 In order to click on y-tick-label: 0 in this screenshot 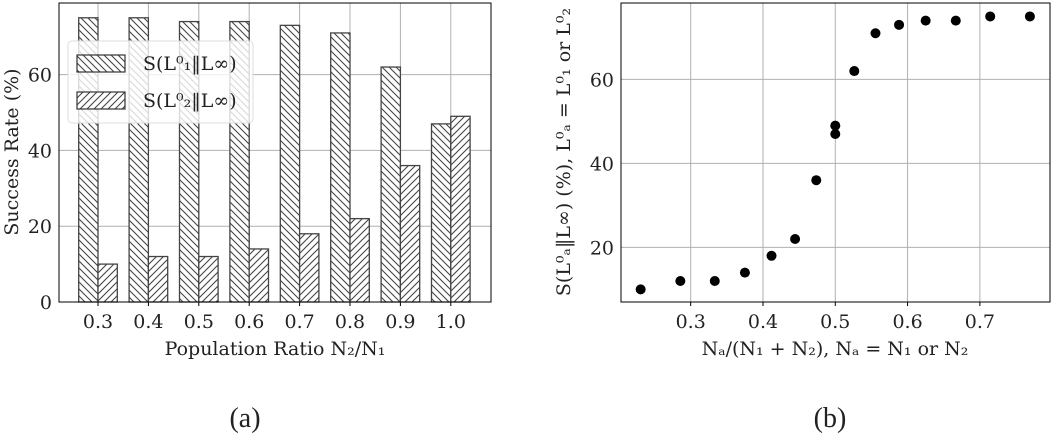, I will do `click(46, 303)`.